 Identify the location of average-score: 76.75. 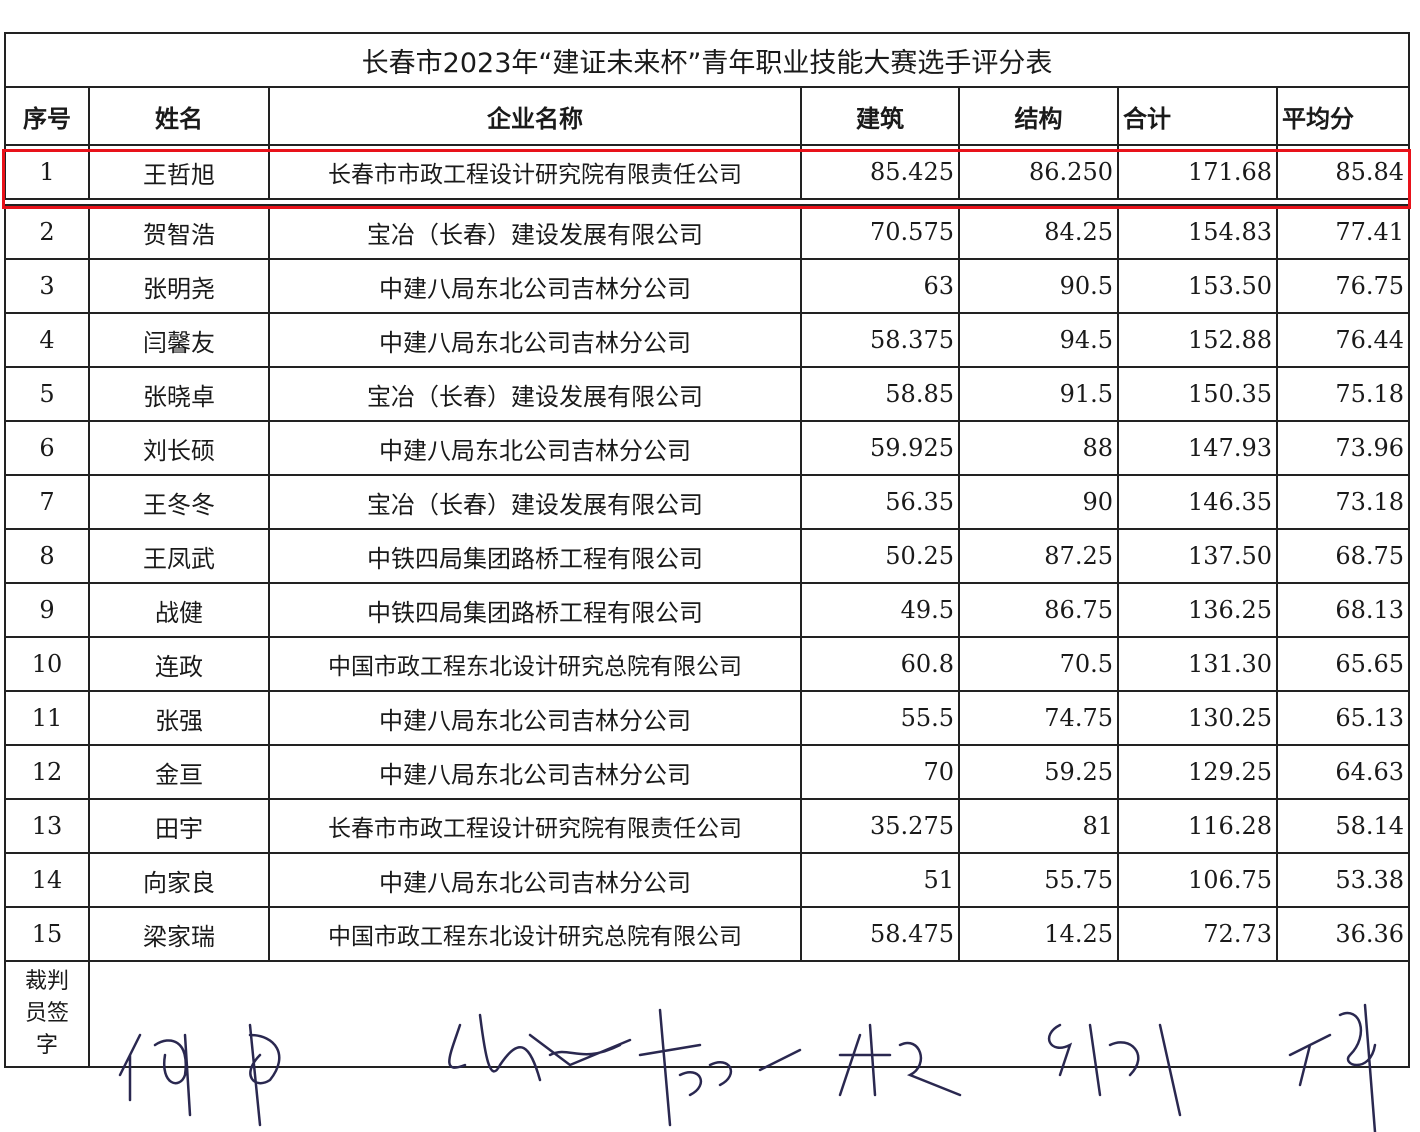
(1343, 286).